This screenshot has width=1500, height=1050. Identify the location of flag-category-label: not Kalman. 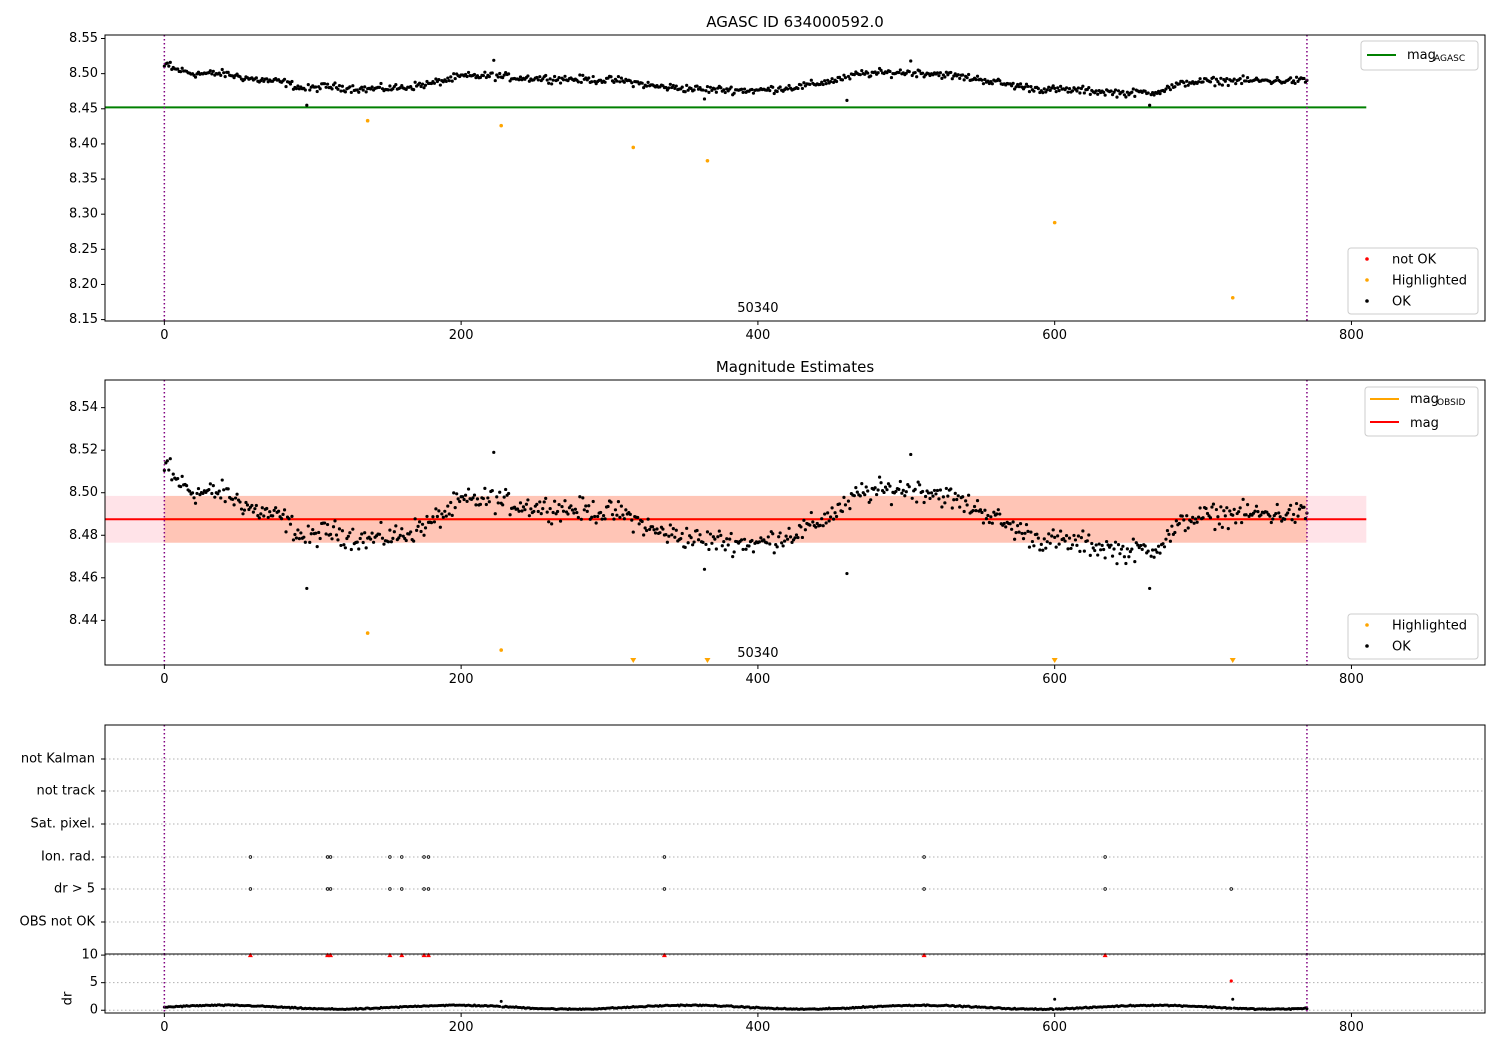
(58, 759).